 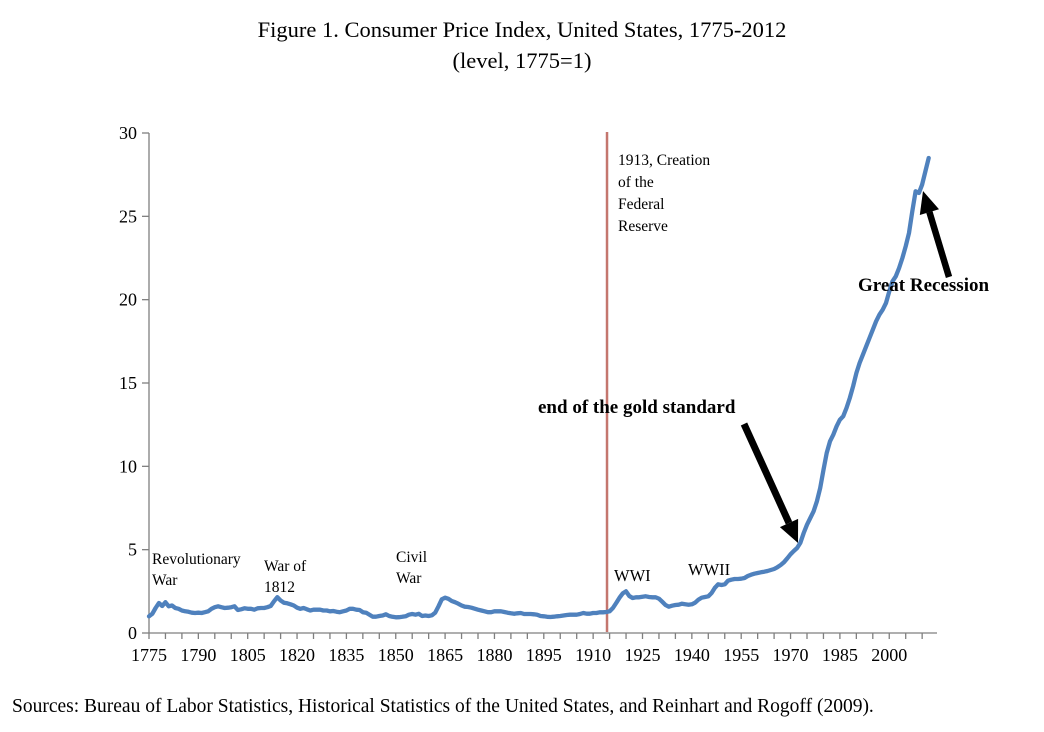 I want to click on x-tick-label: 1820, so click(x=297, y=655).